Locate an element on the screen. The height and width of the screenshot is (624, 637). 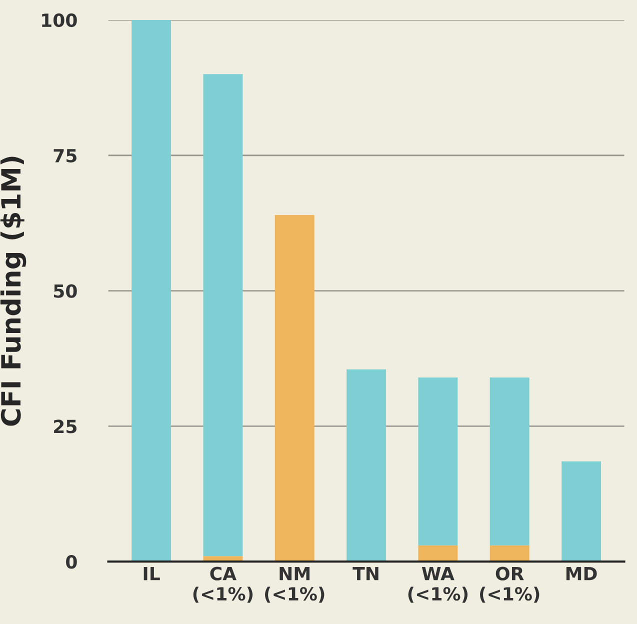
x-tick-label: TN is located at coordinates (365, 573).